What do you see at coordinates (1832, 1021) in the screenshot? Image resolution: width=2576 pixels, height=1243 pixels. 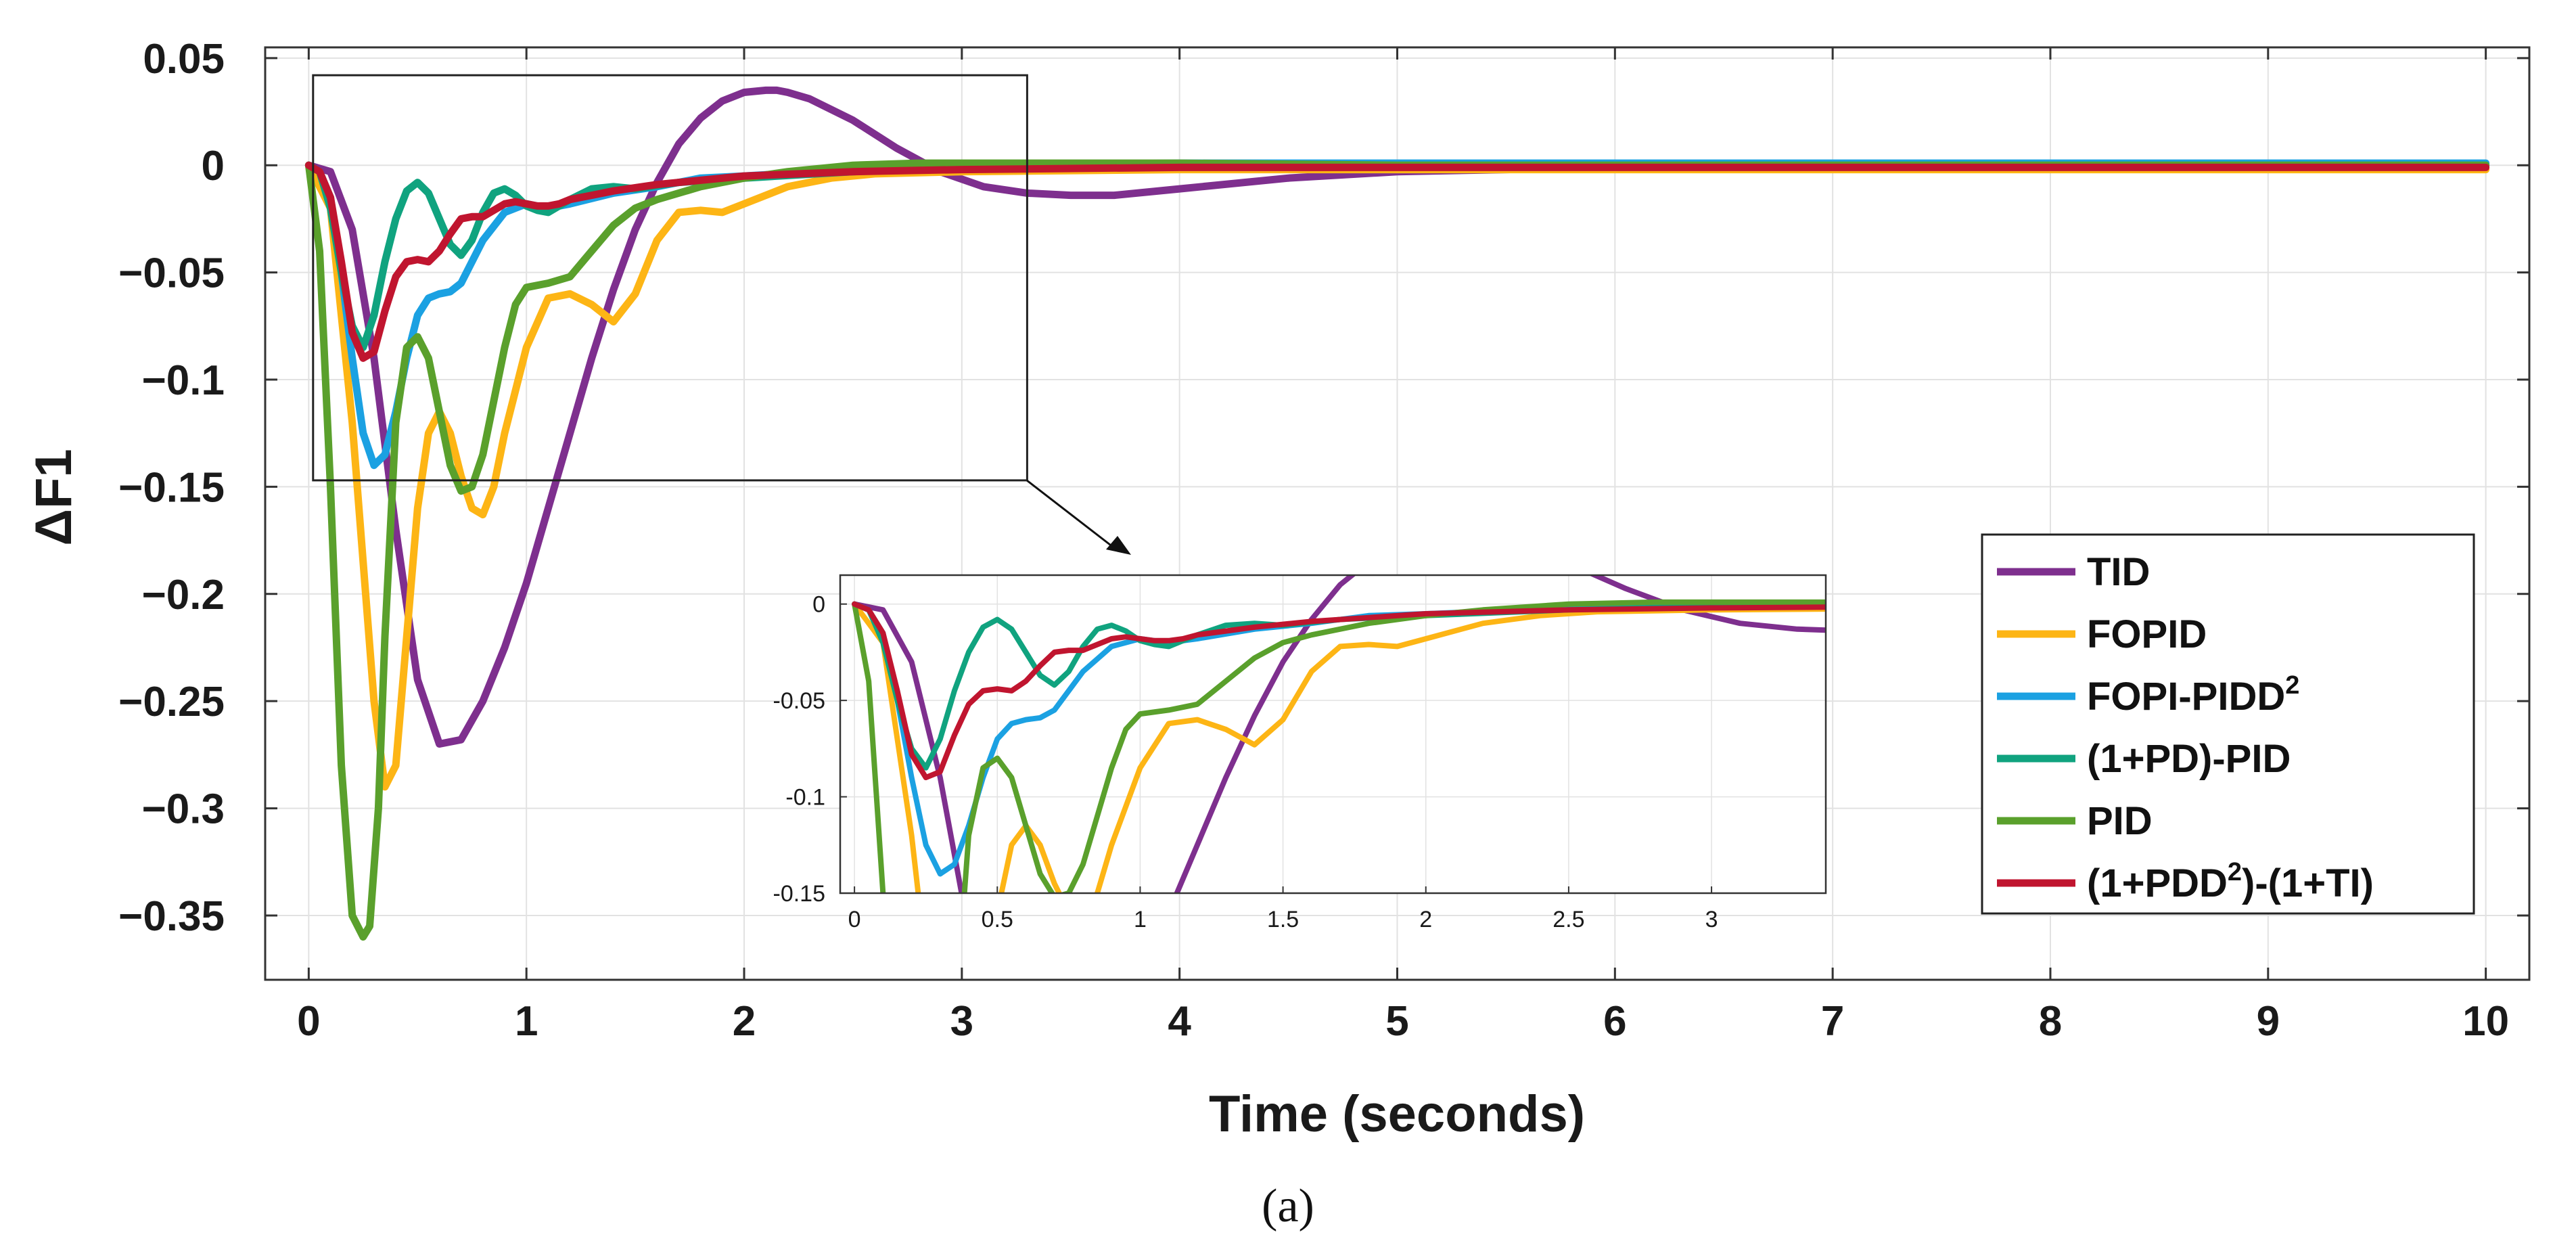 I see `x-tick-label: 7` at bounding box center [1832, 1021].